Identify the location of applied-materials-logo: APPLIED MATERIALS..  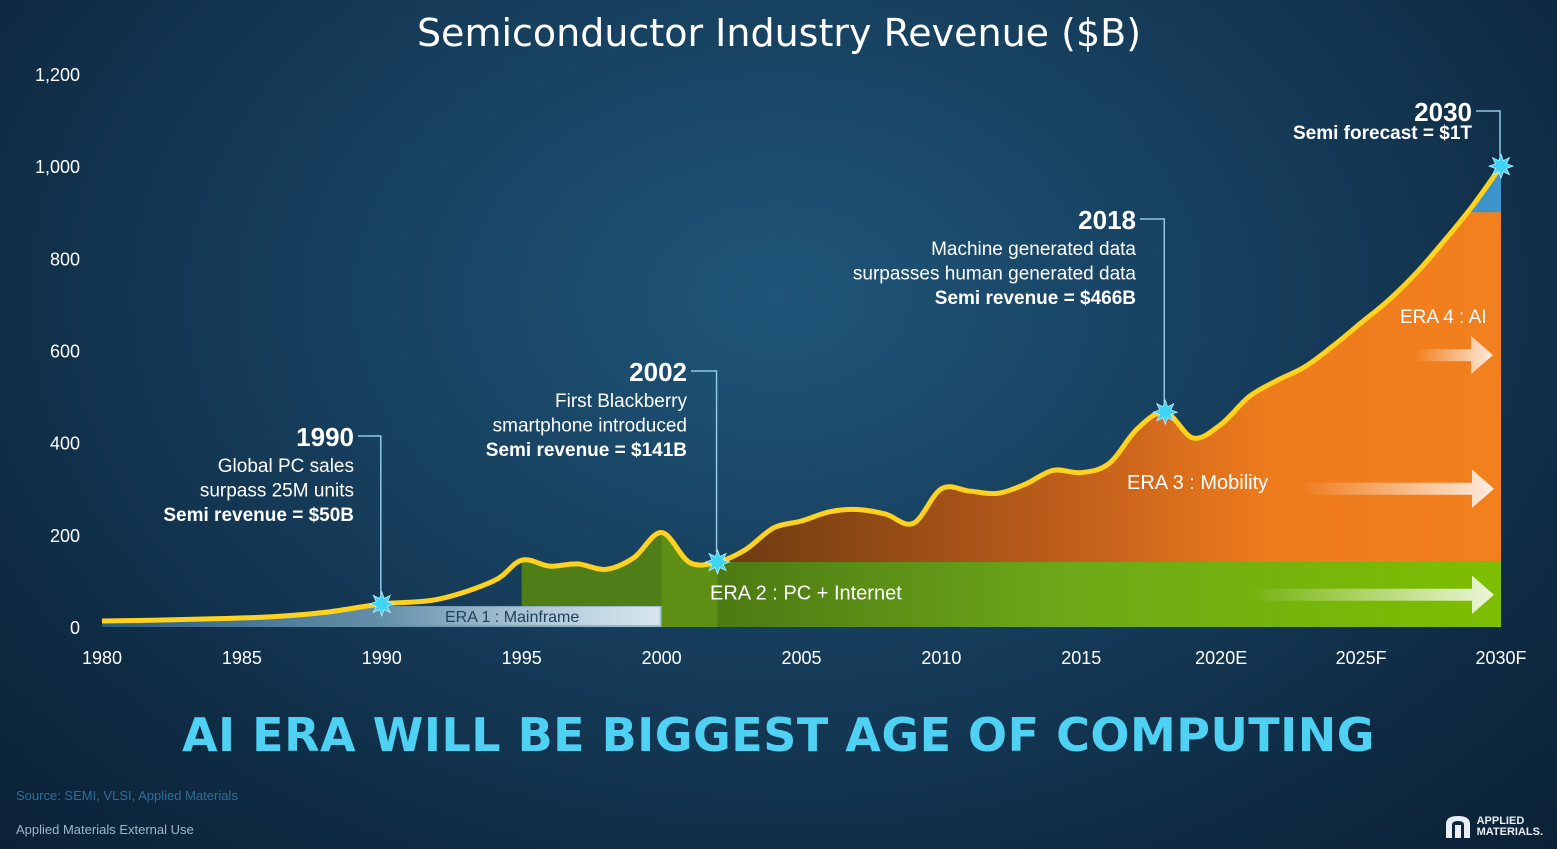
(1493, 827).